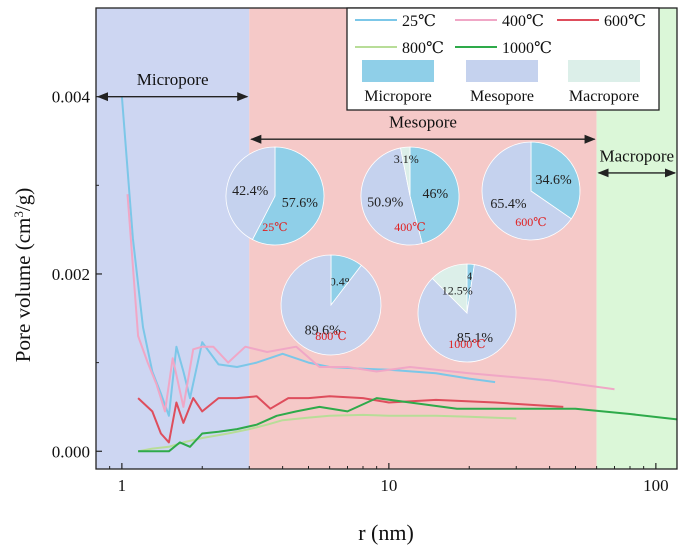  Describe the element at coordinates (604, 96) in the screenshot. I see `legend-patch-label-macropore: Macropore` at that location.